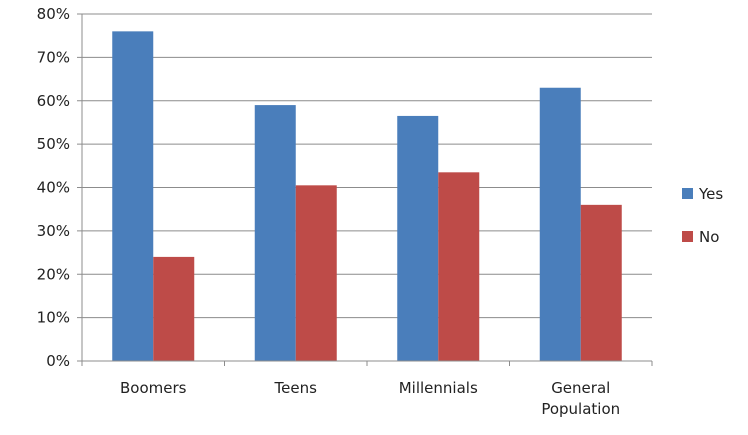 The height and width of the screenshot is (435, 748). What do you see at coordinates (53, 274) in the screenshot?
I see `y-tick-label: 20%` at bounding box center [53, 274].